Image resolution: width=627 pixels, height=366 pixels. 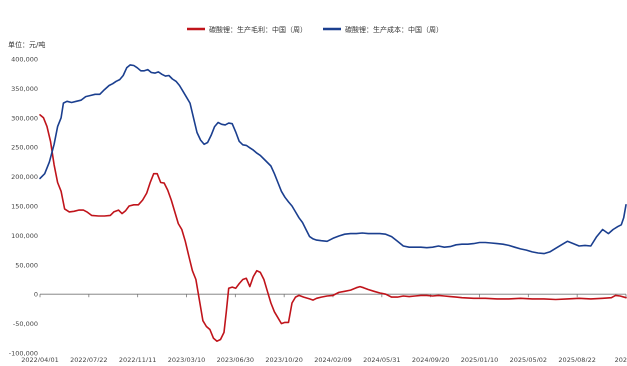 I want to click on x-tick-label: 2026/0, so click(x=621, y=359).